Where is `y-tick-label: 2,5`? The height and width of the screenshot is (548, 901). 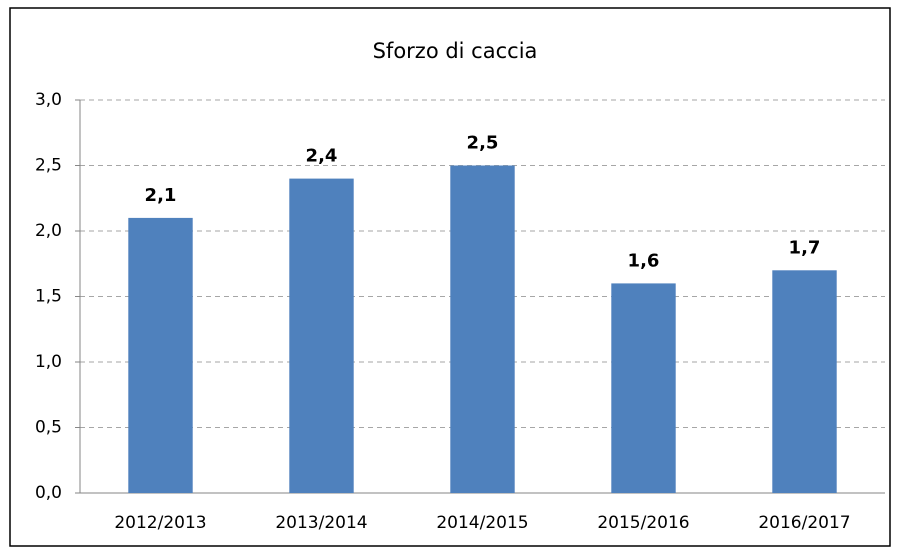 y-tick-label: 2,5 is located at coordinates (48, 166).